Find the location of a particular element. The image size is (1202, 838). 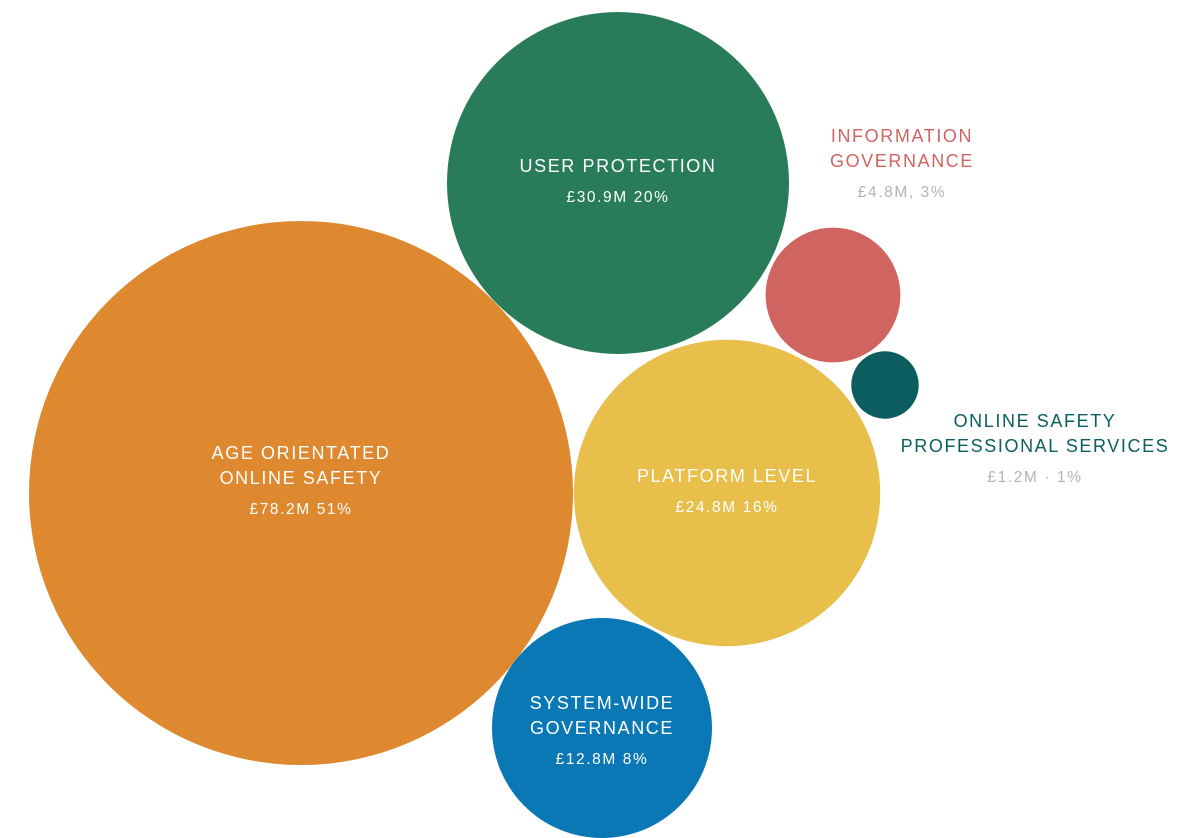

bubble-information-governance: INFORMATION GOVERNANCE £4.8M, 3% is located at coordinates (869, 244).